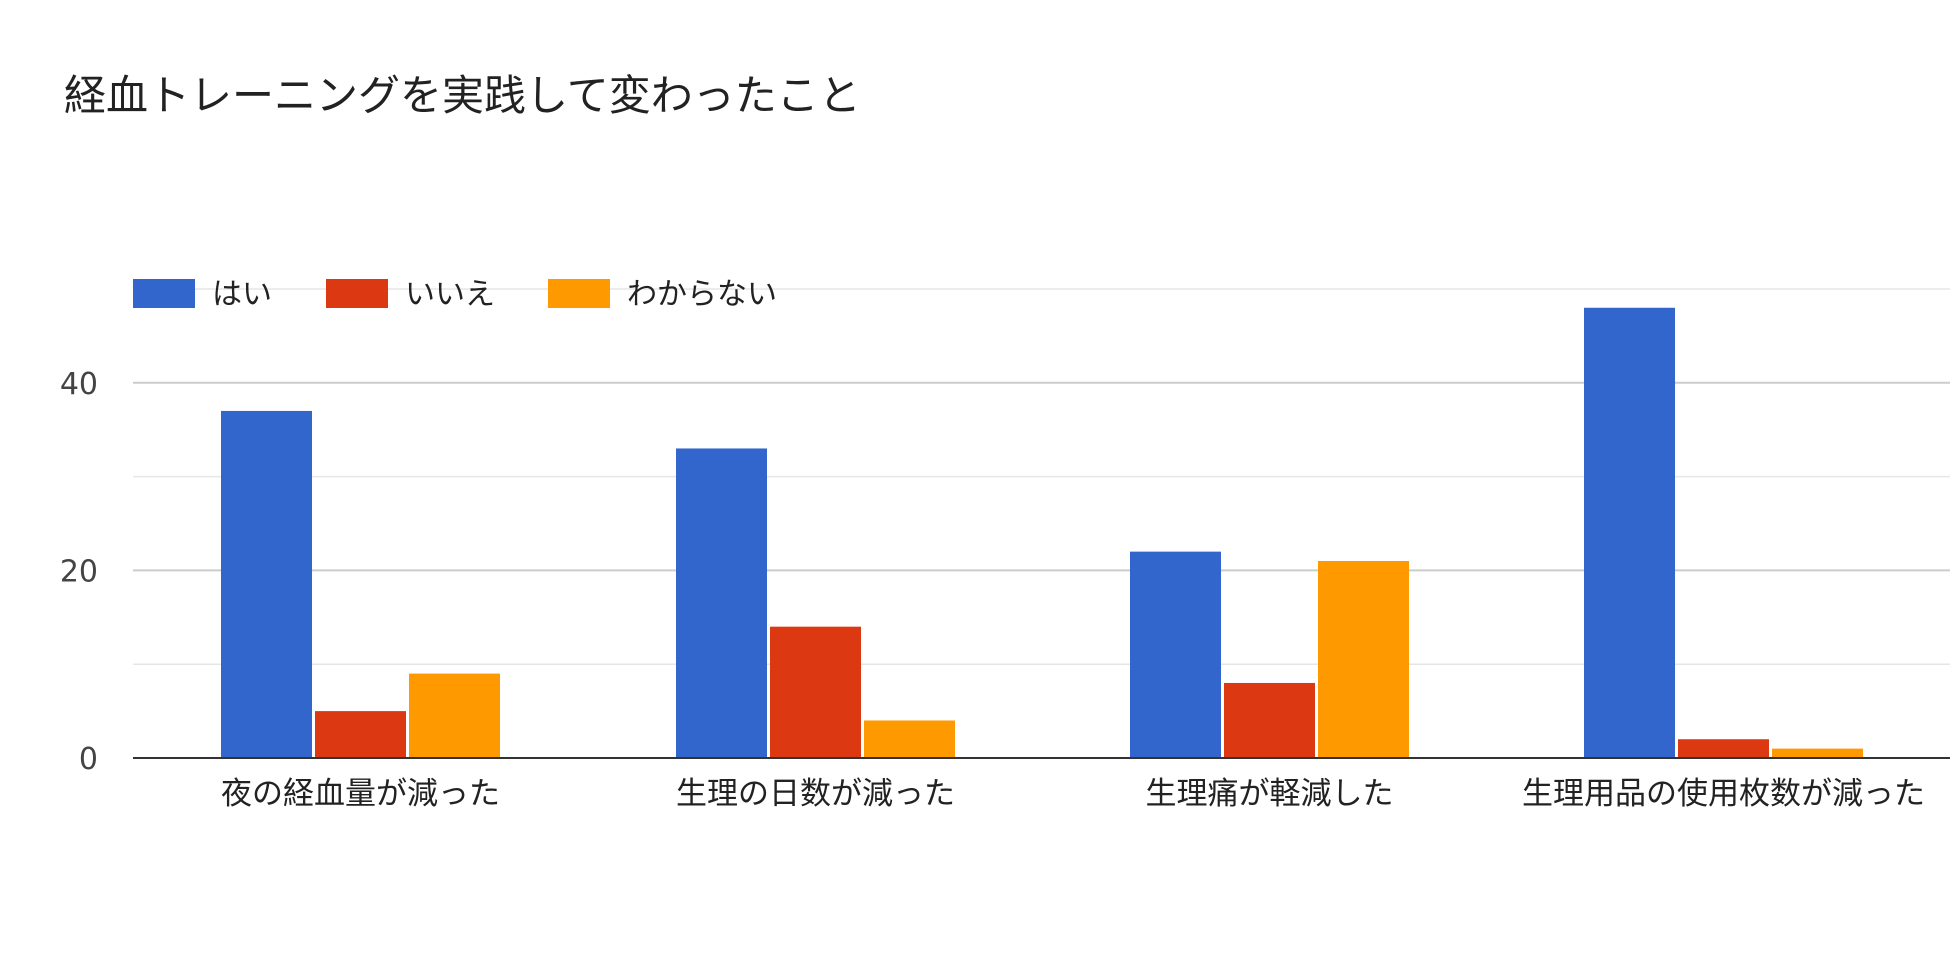 The image size is (1950, 958). What do you see at coordinates (1073, 794) in the screenshot?
I see `x-axis-ticks: 夜の経血量が減った 生理の日数が減った 生理痛が軽減した 生理用品の使用枚数が減った` at bounding box center [1073, 794].